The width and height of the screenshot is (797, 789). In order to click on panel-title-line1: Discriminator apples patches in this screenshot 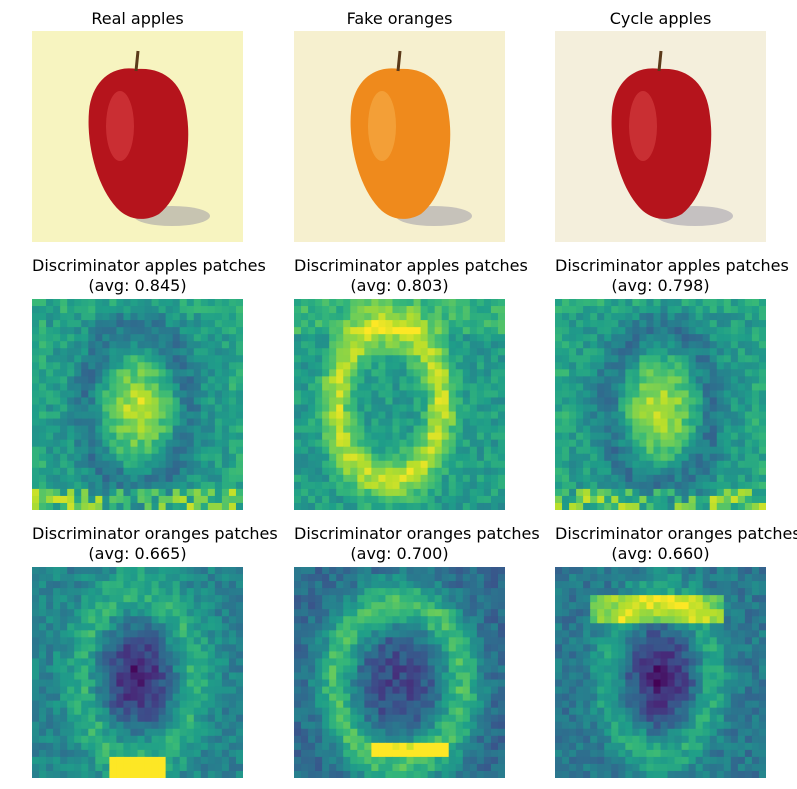, I will do `click(149, 265)`.